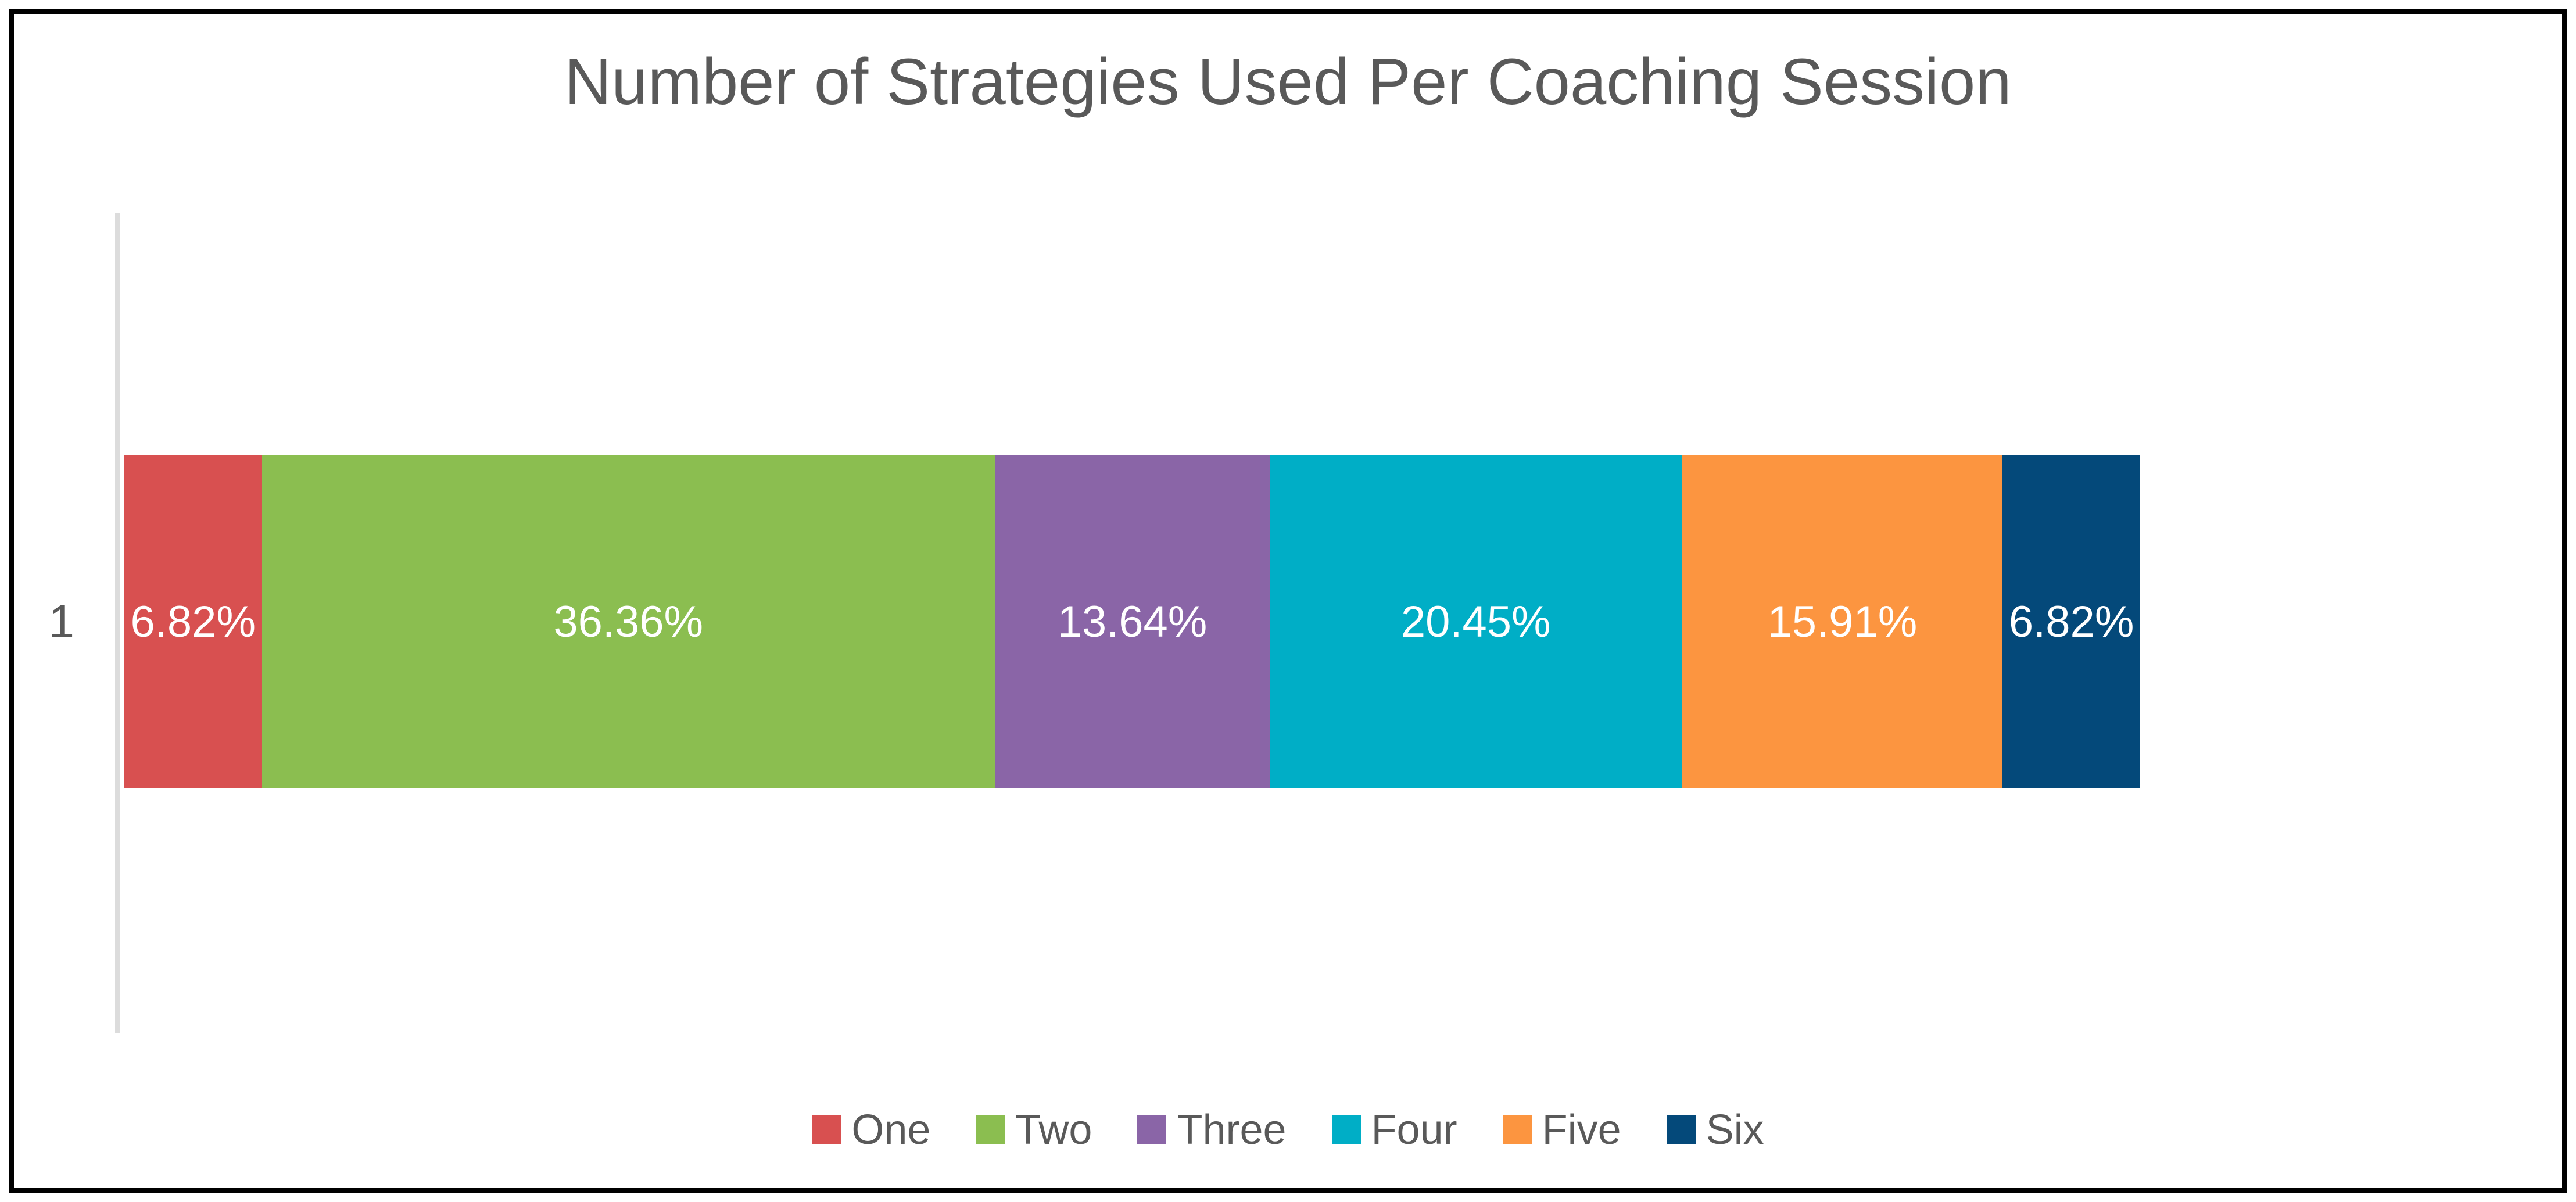 The width and height of the screenshot is (2576, 1202). I want to click on data-label-one: 6.82%, so click(193, 622).